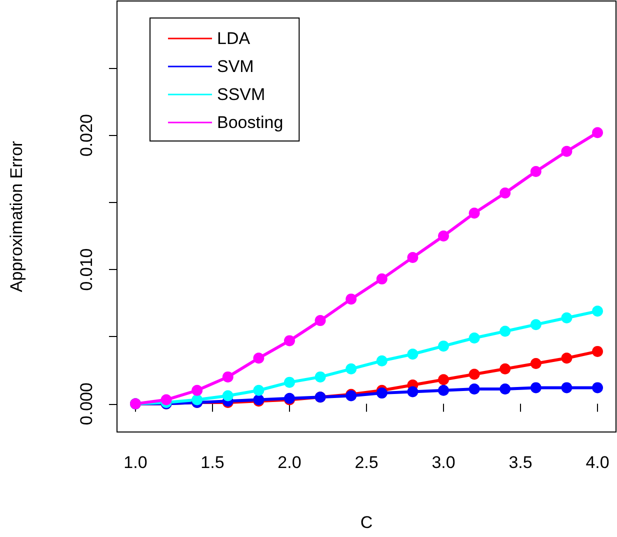  I want to click on x-tick-label: 2.0, so click(290, 462).